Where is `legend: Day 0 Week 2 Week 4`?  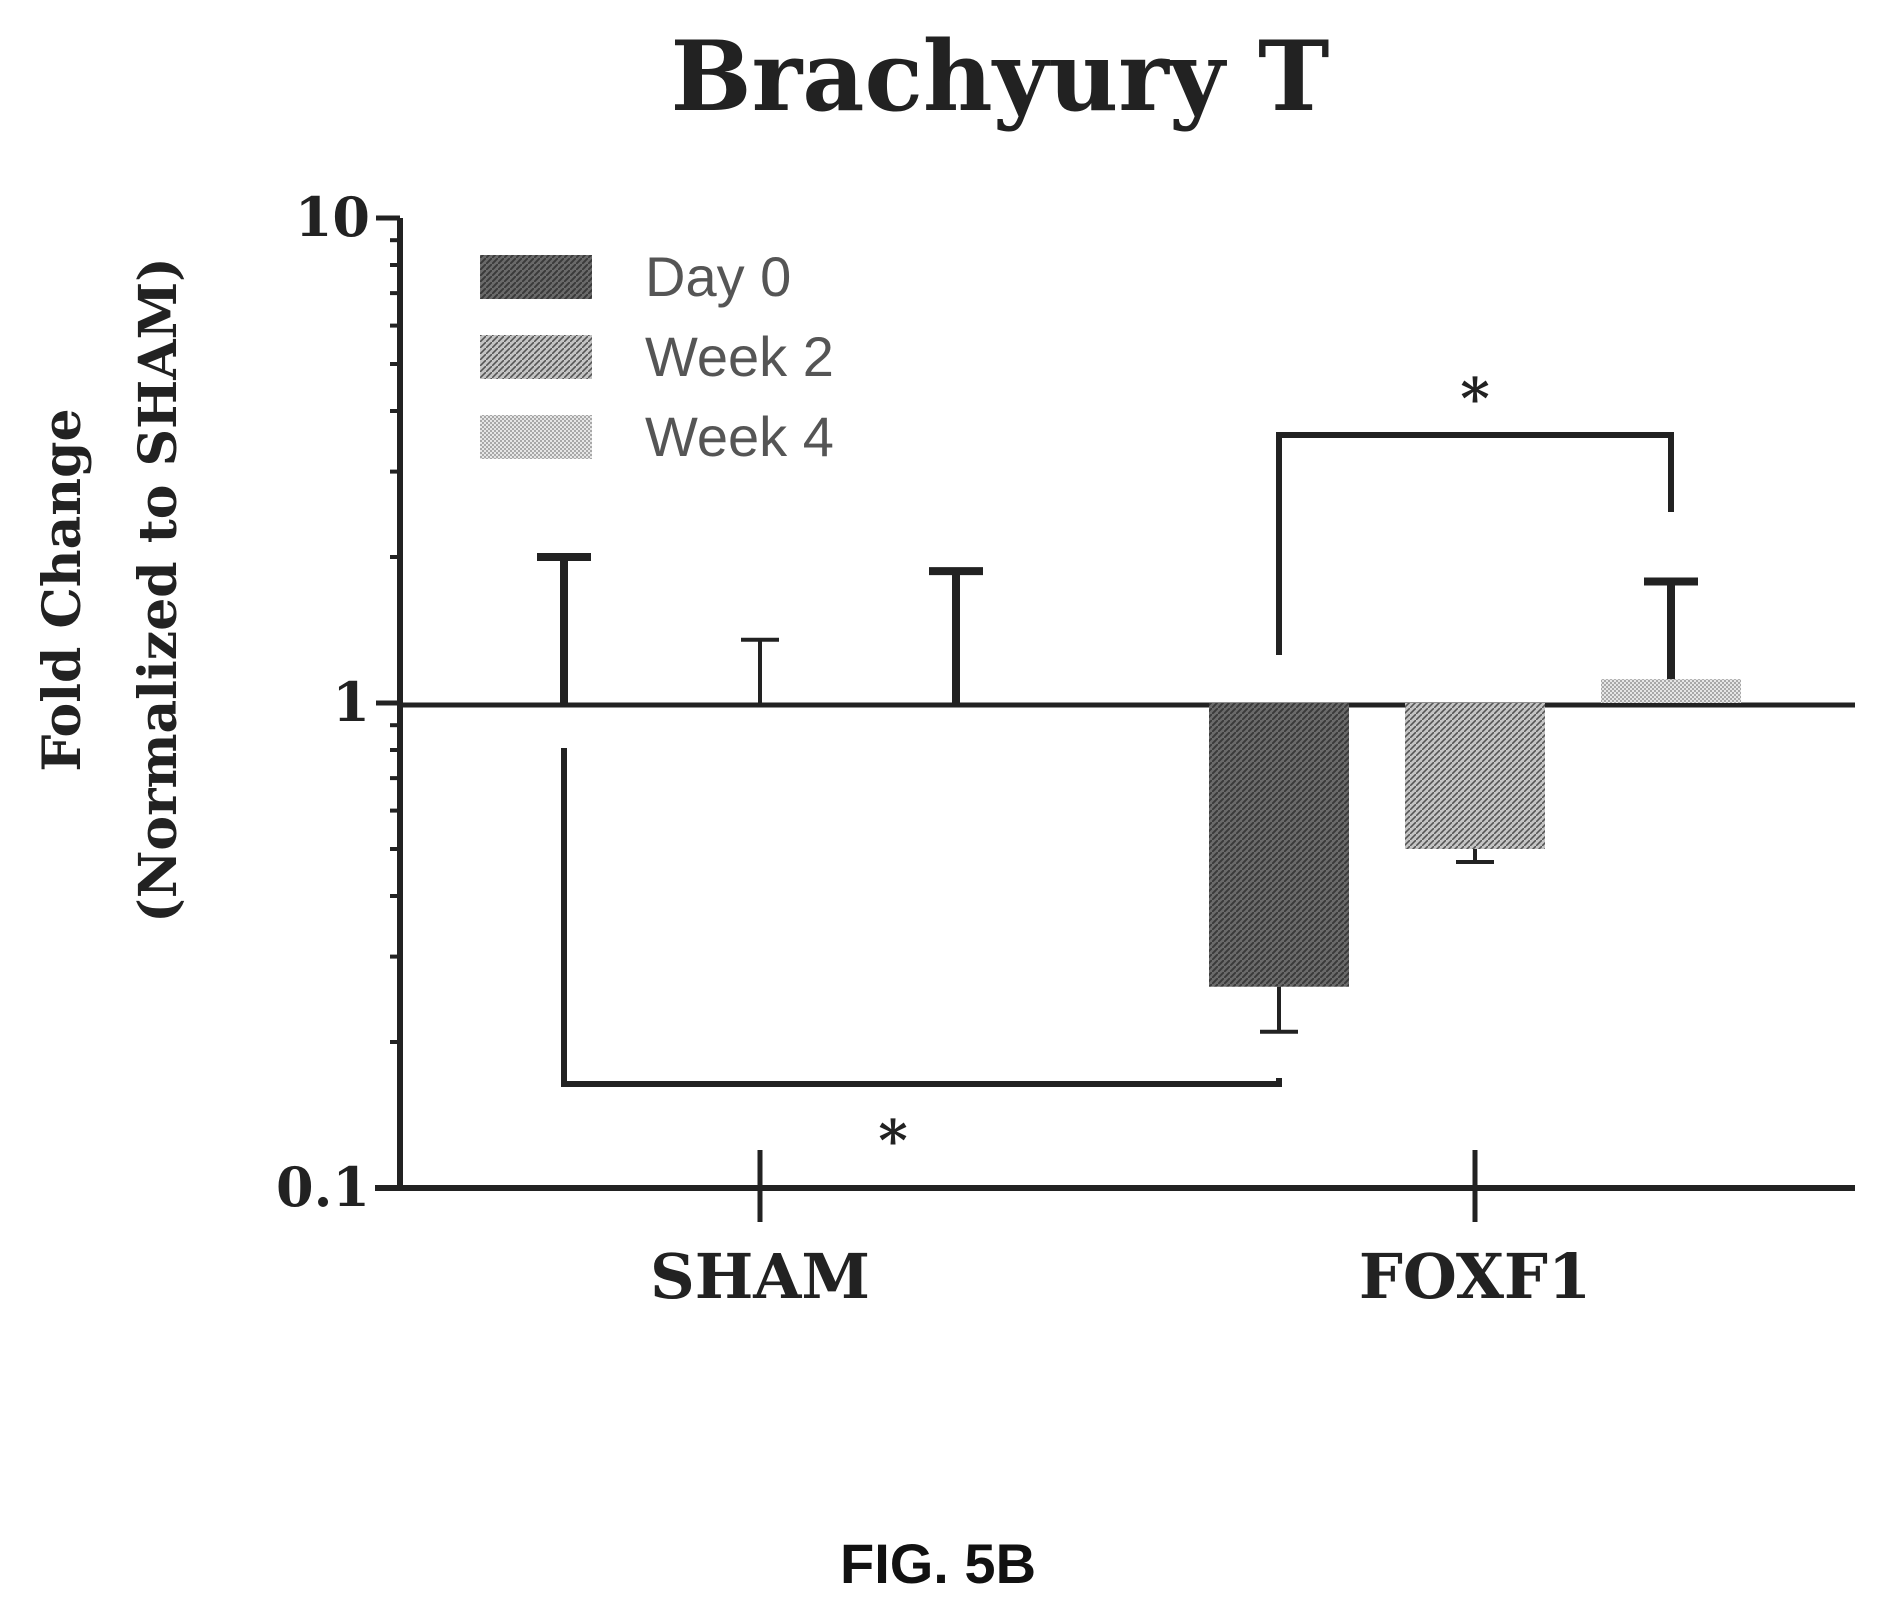
legend: Day 0 Week 2 Week 4 is located at coordinates (657, 356).